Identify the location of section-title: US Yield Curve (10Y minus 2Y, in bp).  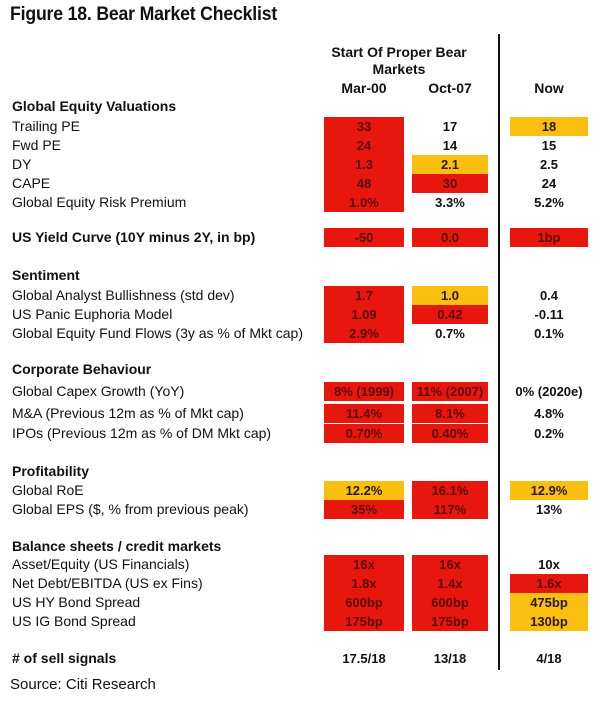
(134, 237).